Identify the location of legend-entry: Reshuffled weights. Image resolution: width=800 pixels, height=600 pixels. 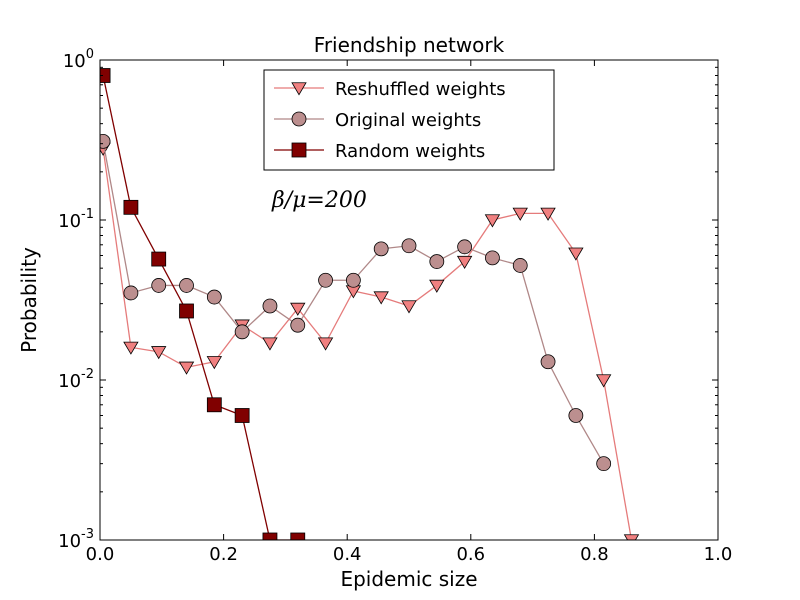
(390, 89).